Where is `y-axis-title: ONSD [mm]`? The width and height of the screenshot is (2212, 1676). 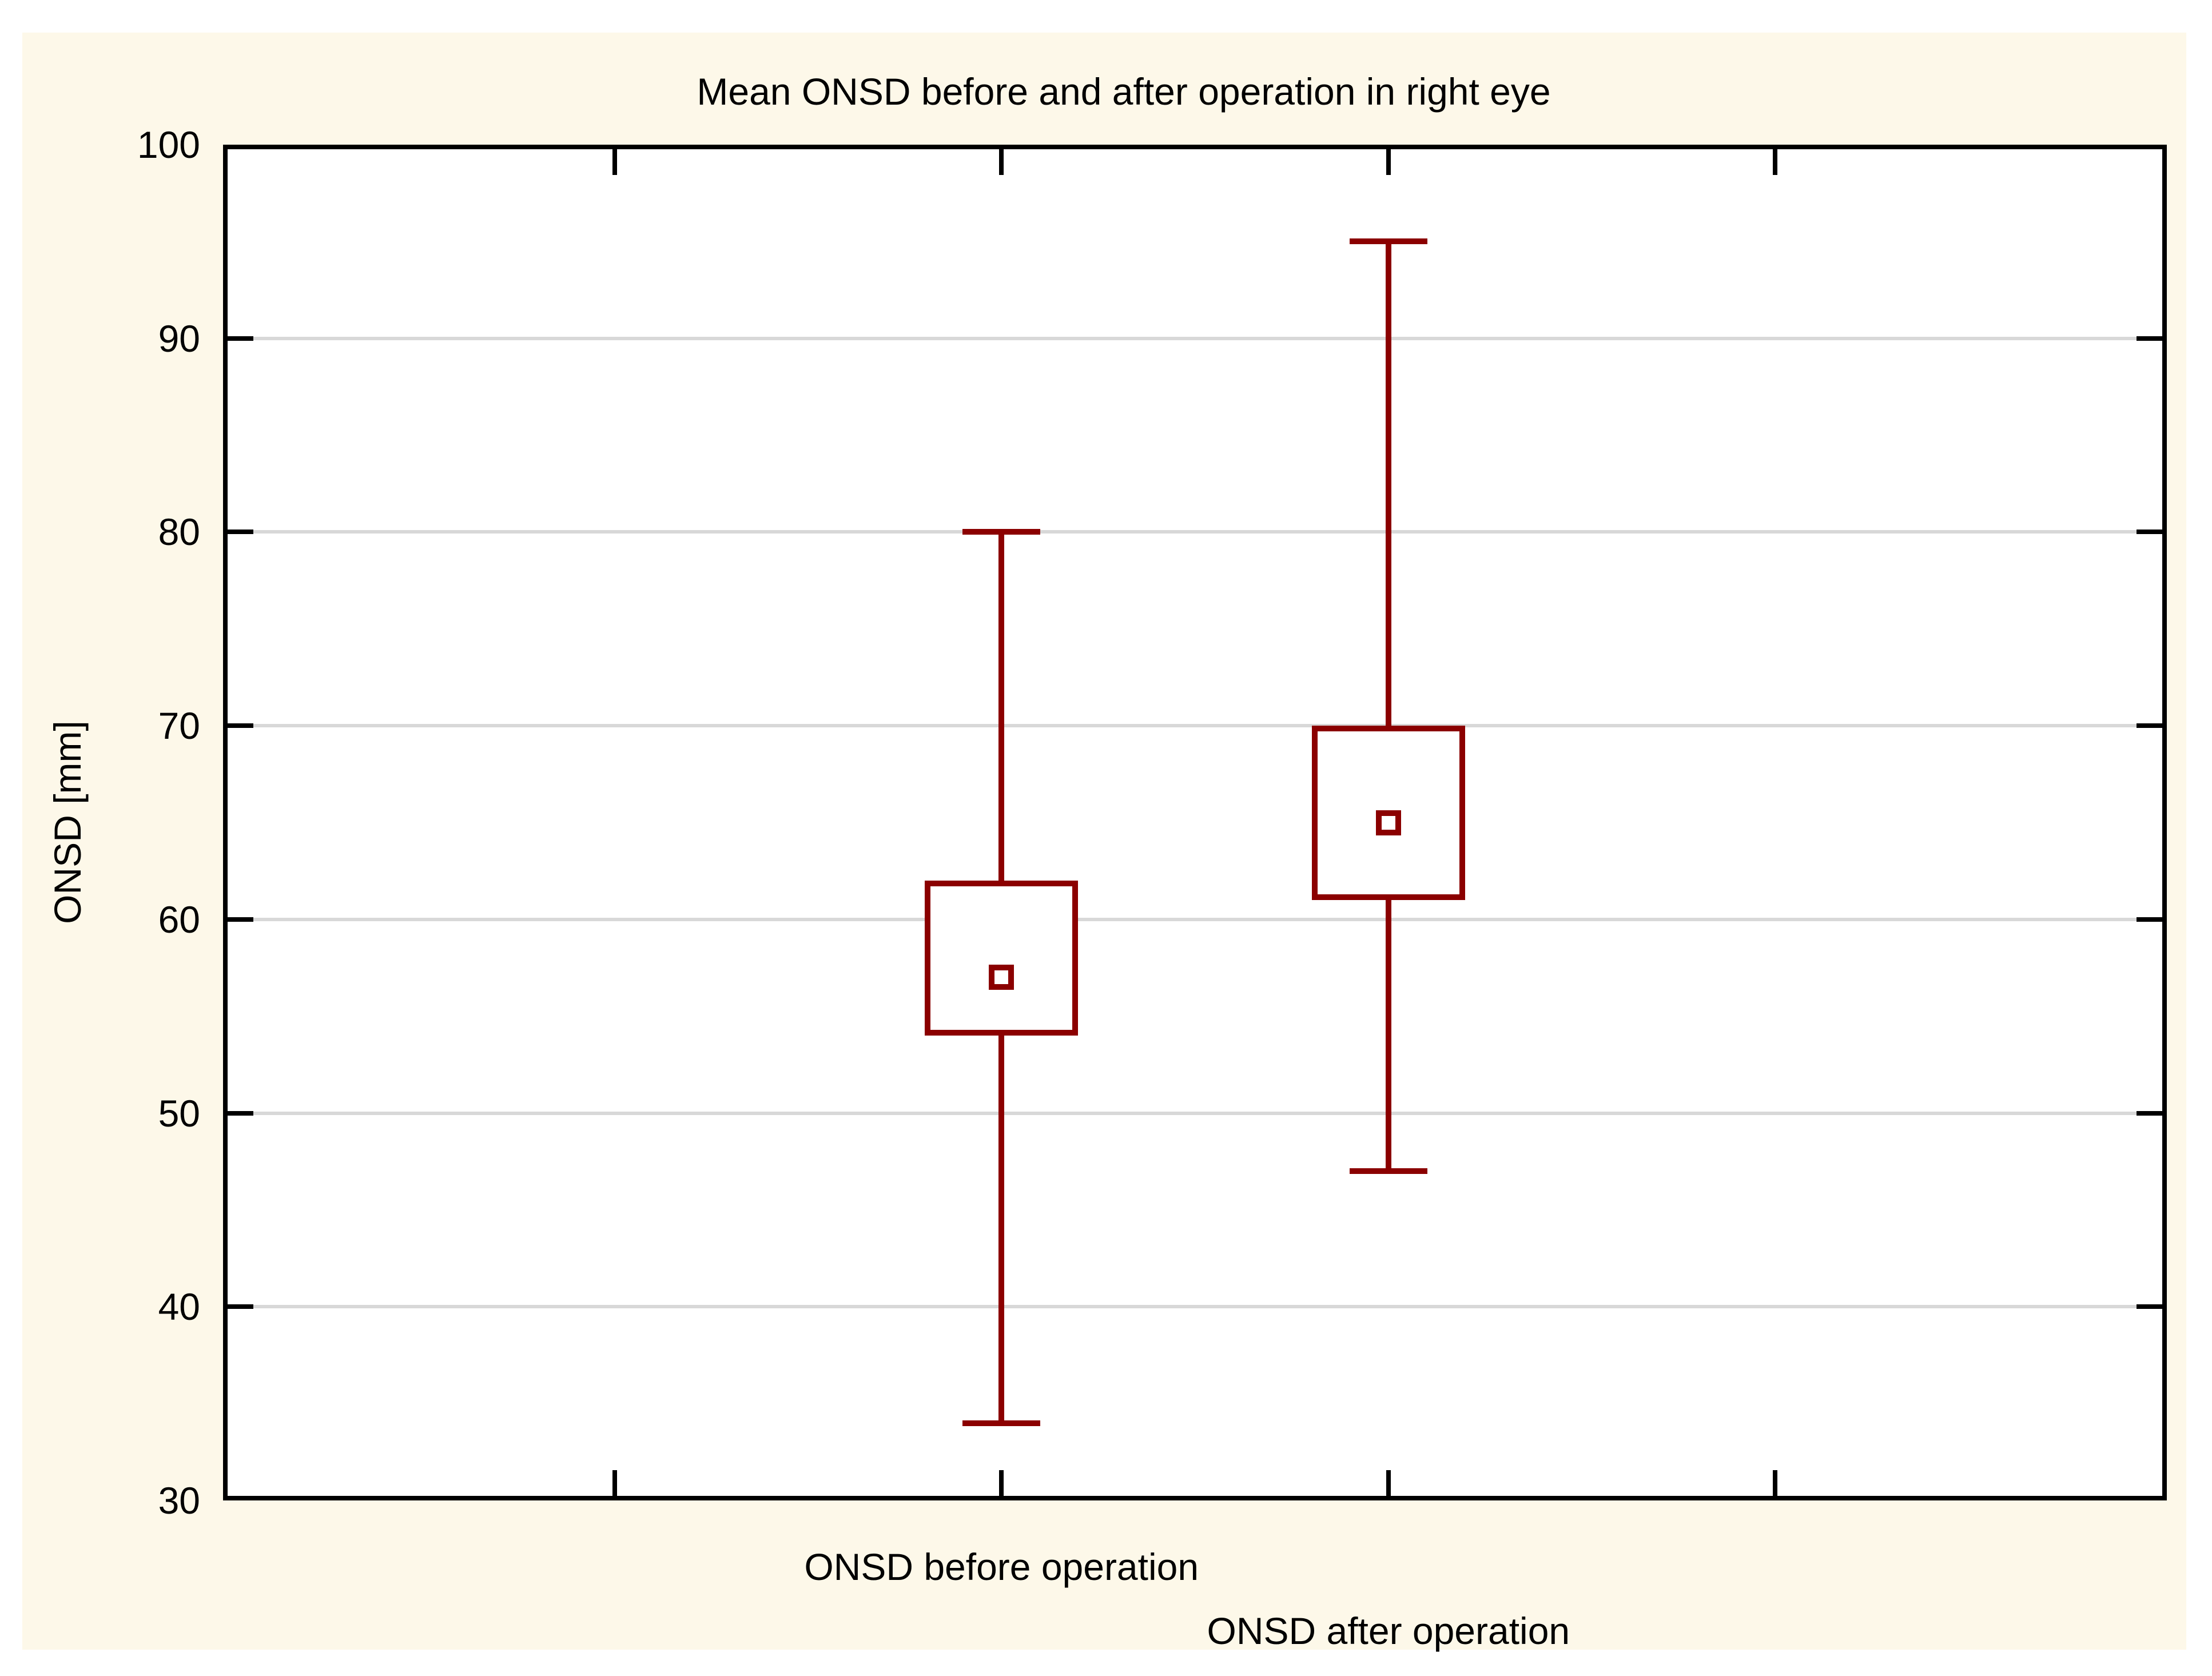
y-axis-title: ONSD [mm] is located at coordinates (67, 822).